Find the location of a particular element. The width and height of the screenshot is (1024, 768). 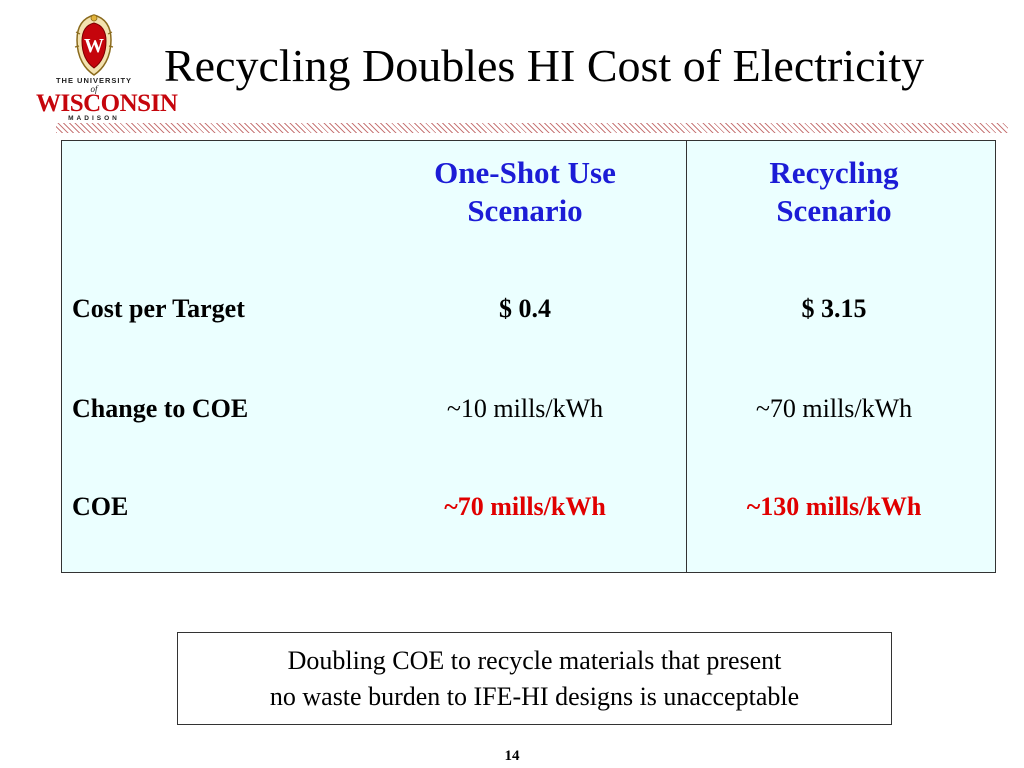

crest-letter: W is located at coordinates (94, 46).